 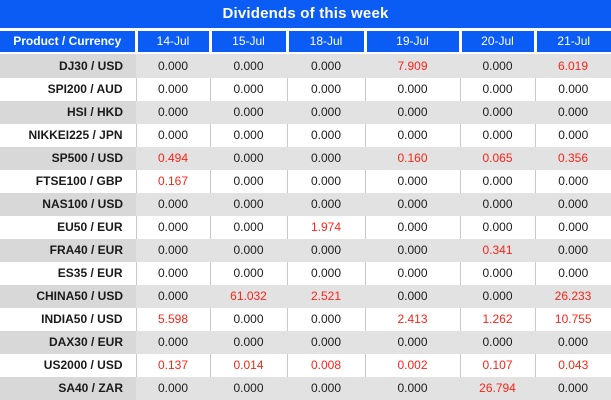 I want to click on dividend-value-cell: 6.019, so click(x=573, y=65).